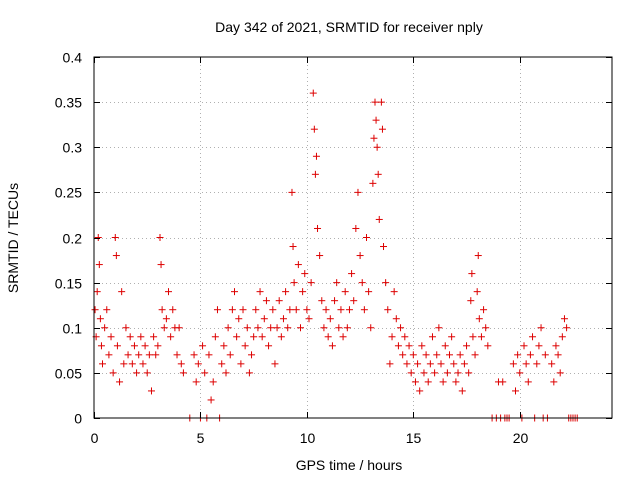 Image resolution: width=640 pixels, height=480 pixels. Describe the element at coordinates (73, 239) in the screenshot. I see `y-tick-label: 0.2` at that location.